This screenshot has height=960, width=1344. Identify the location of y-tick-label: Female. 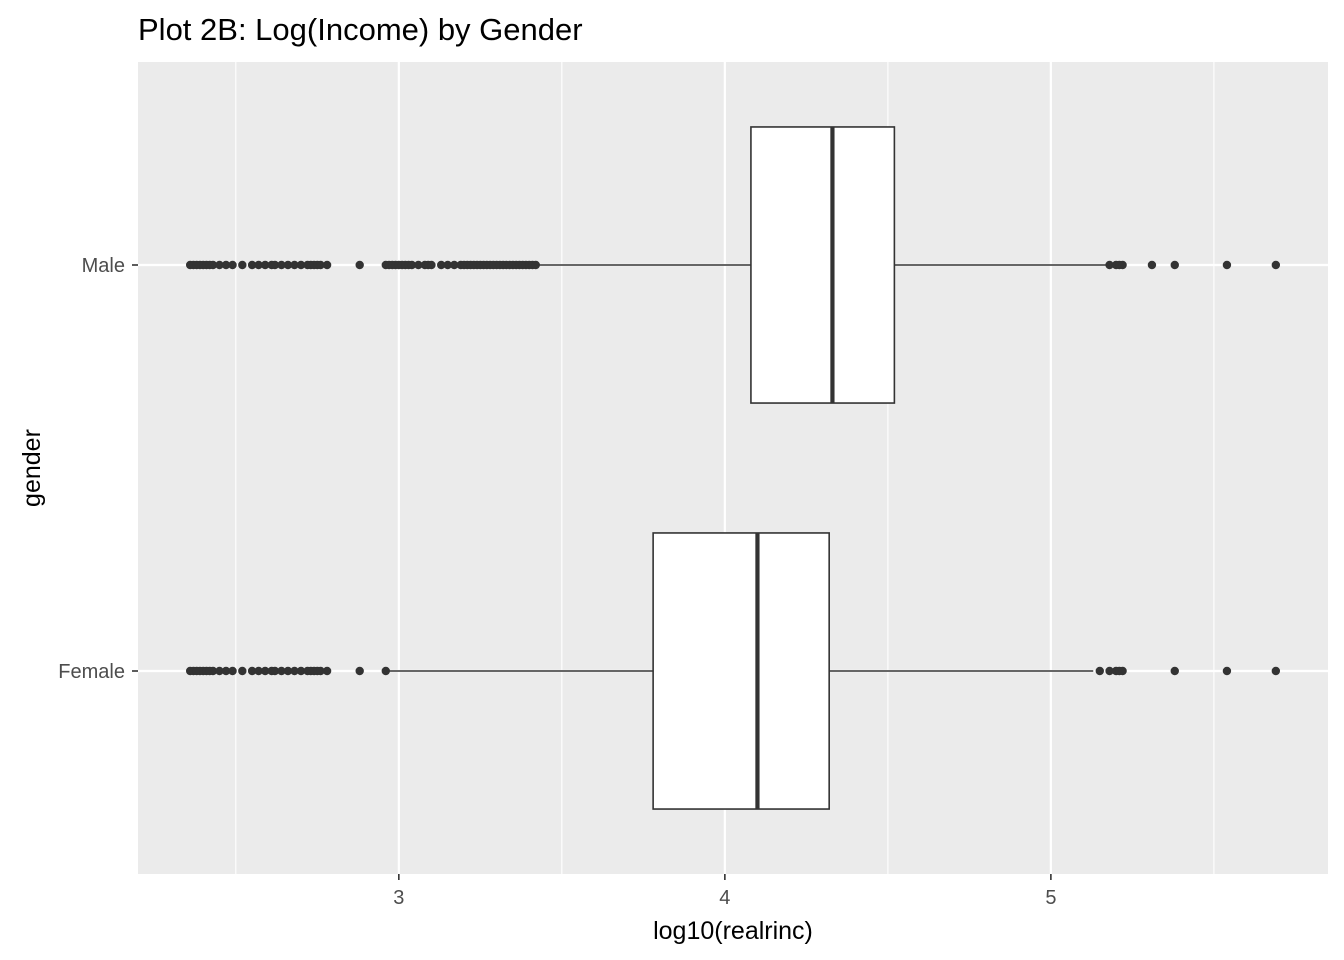
(91, 672).